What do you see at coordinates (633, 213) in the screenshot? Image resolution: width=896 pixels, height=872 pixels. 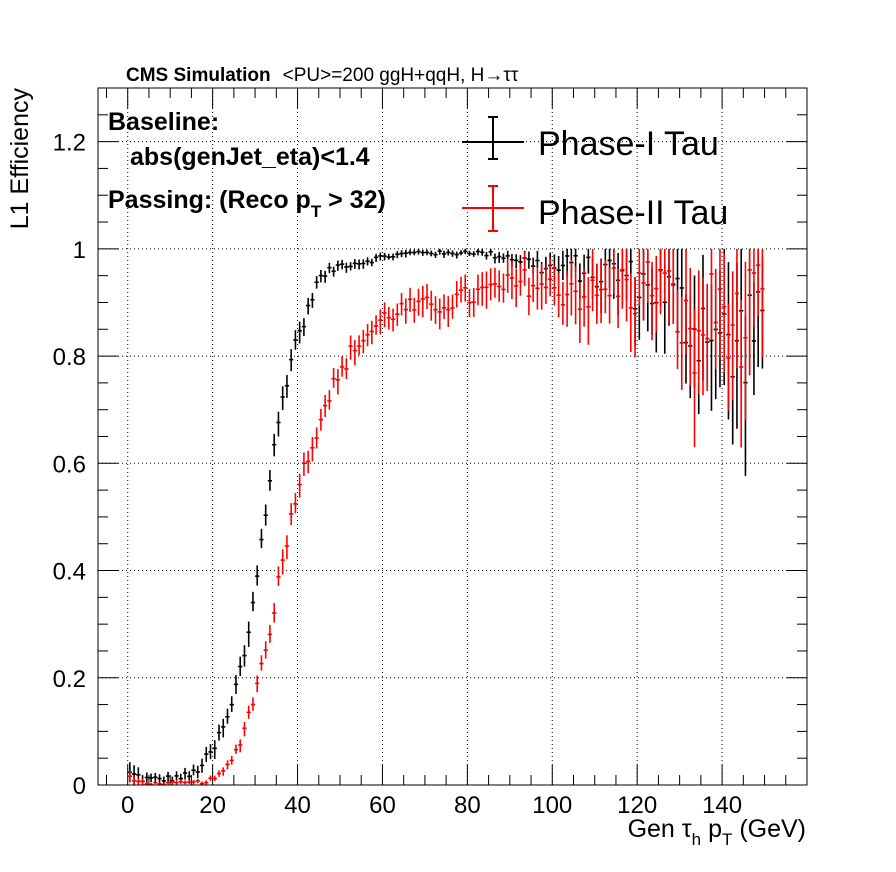 I see `legend-label-phase2: Phase-II Tau` at bounding box center [633, 213].